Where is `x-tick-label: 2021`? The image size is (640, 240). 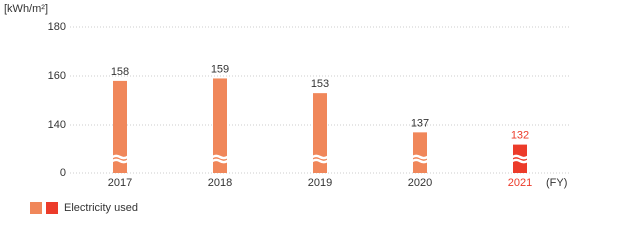
x-tick-label: 2021 is located at coordinates (520, 183).